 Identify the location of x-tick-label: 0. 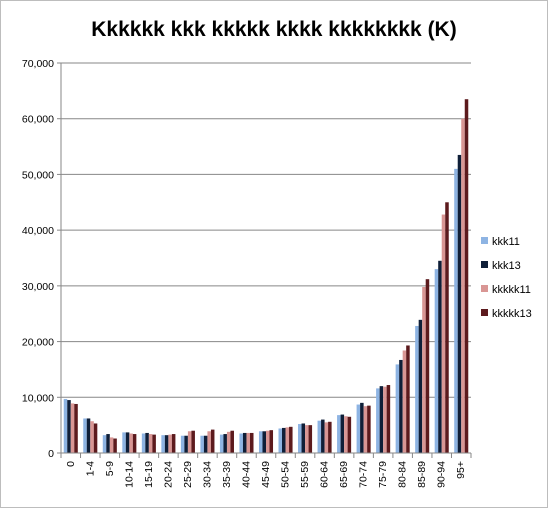
(71, 464).